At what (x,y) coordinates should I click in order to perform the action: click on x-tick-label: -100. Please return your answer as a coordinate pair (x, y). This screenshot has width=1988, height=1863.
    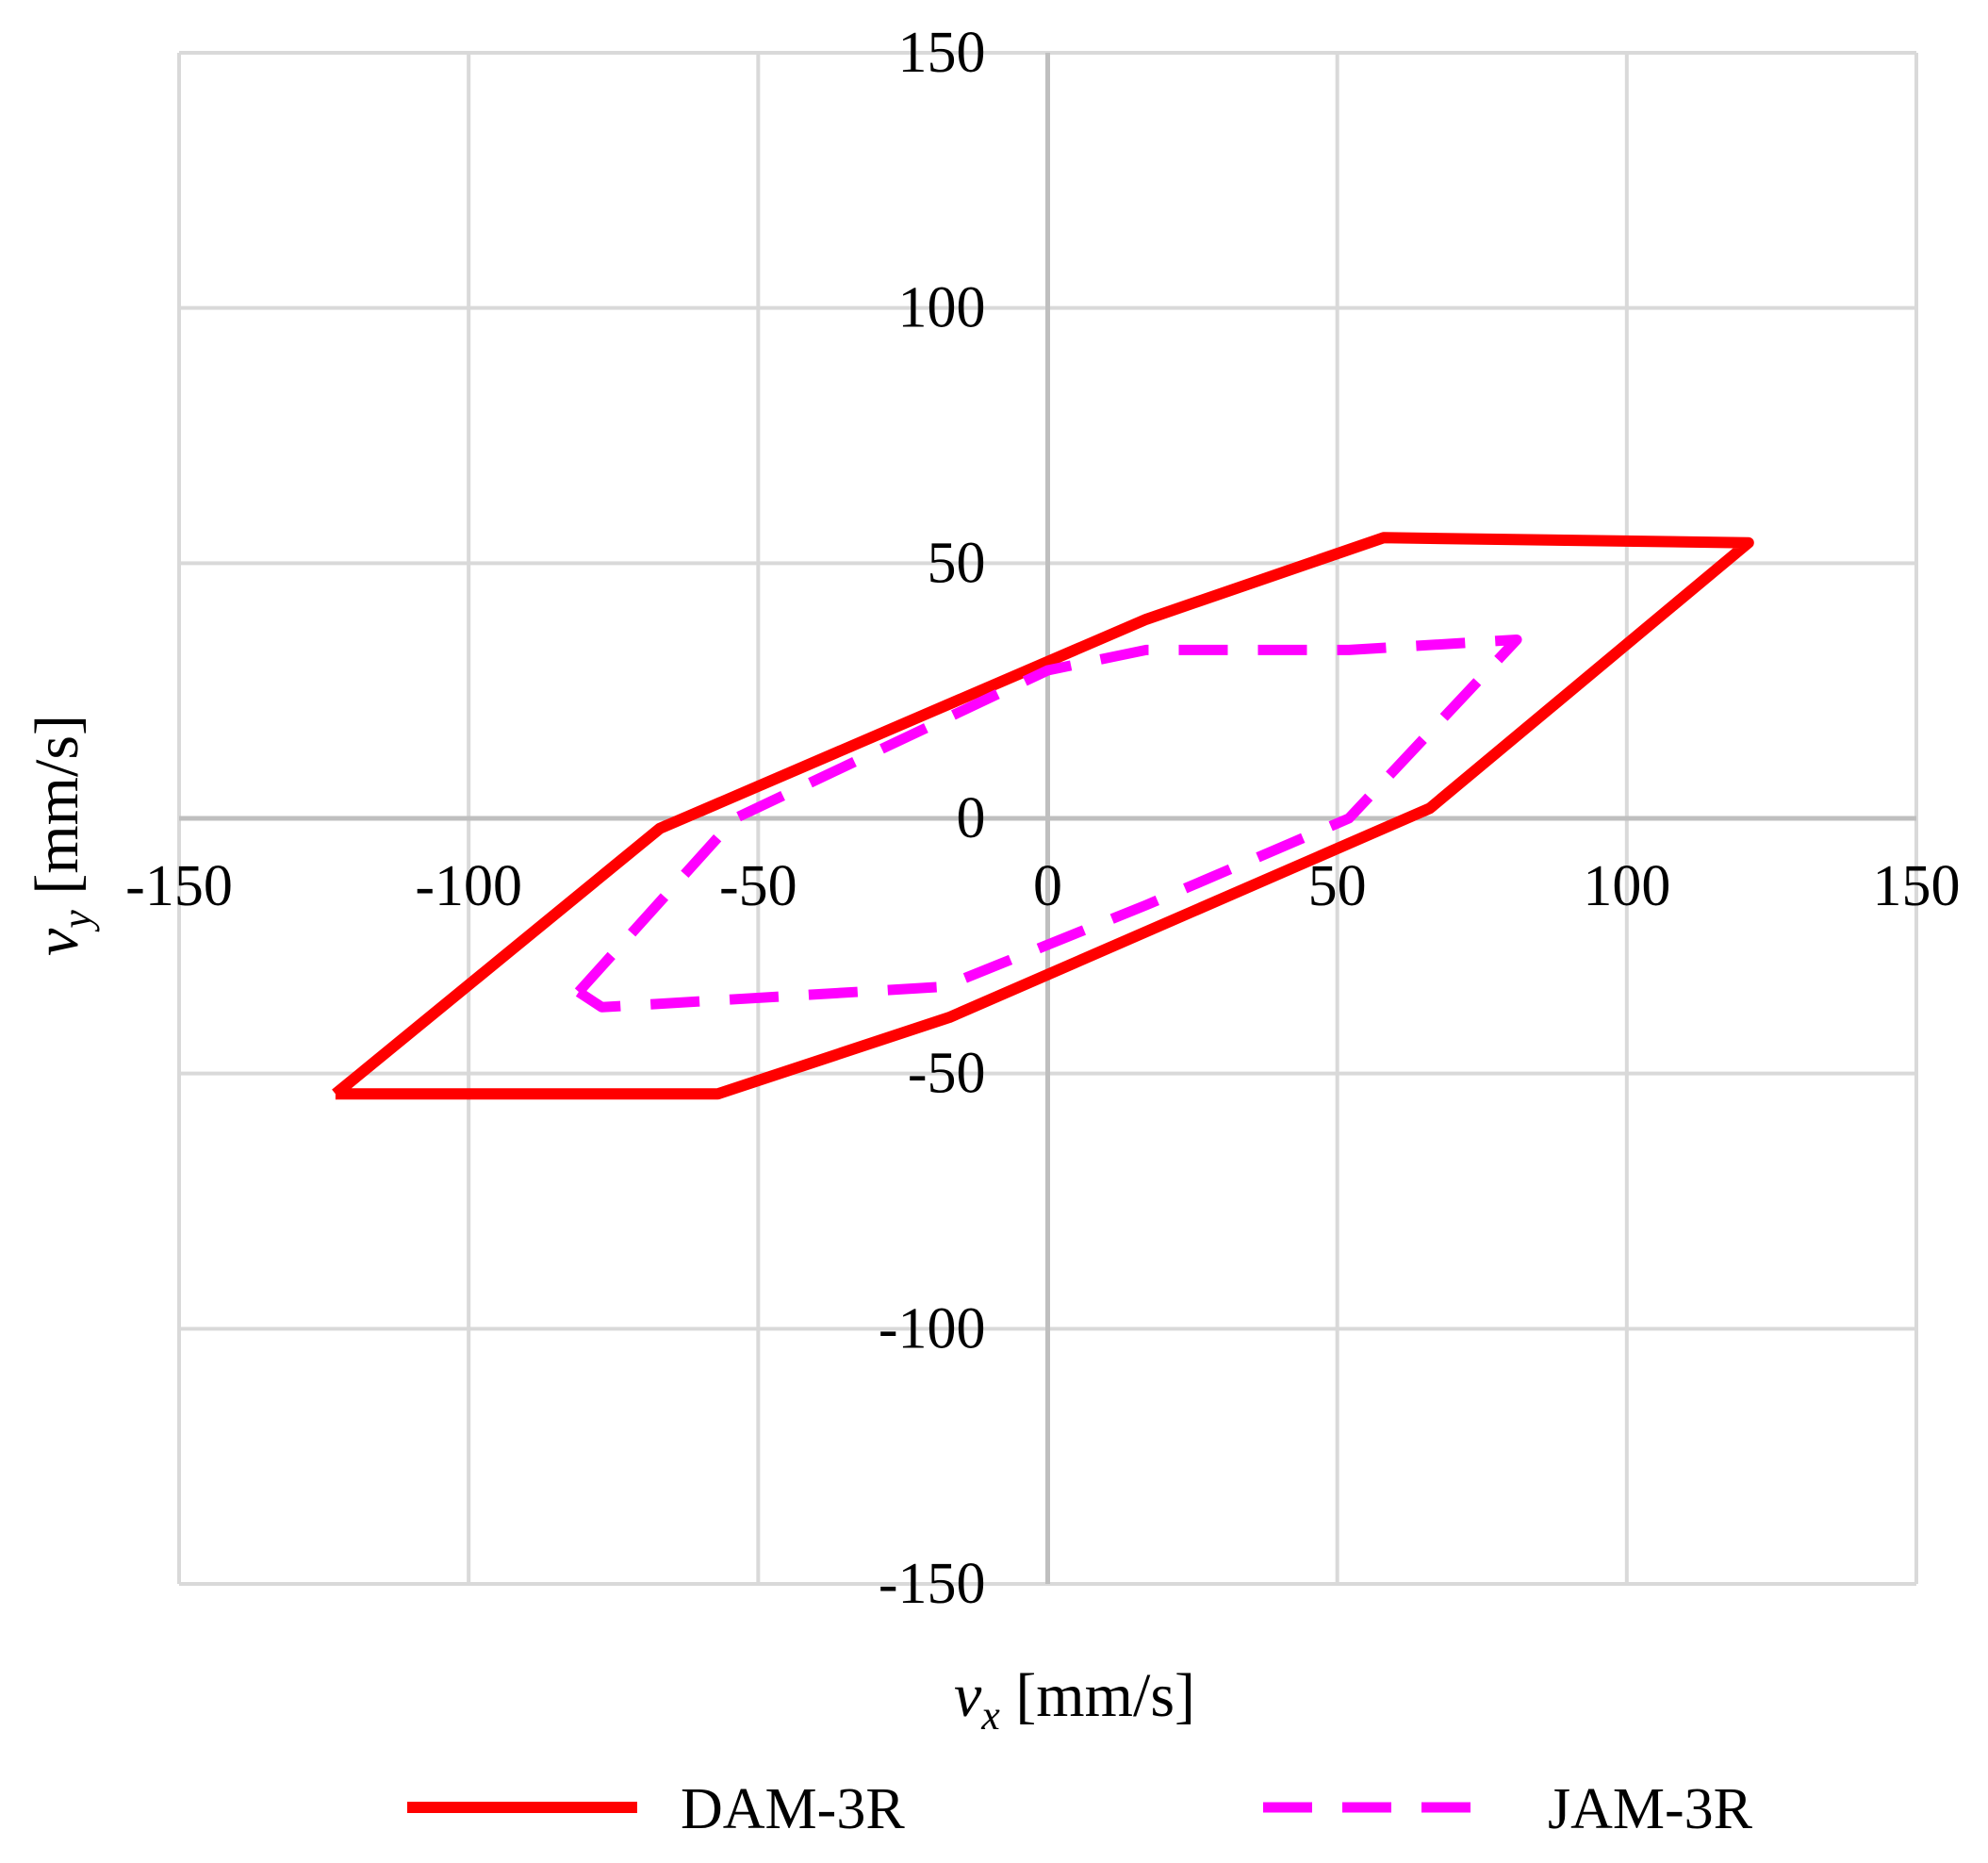
    Looking at the image, I should click on (469, 886).